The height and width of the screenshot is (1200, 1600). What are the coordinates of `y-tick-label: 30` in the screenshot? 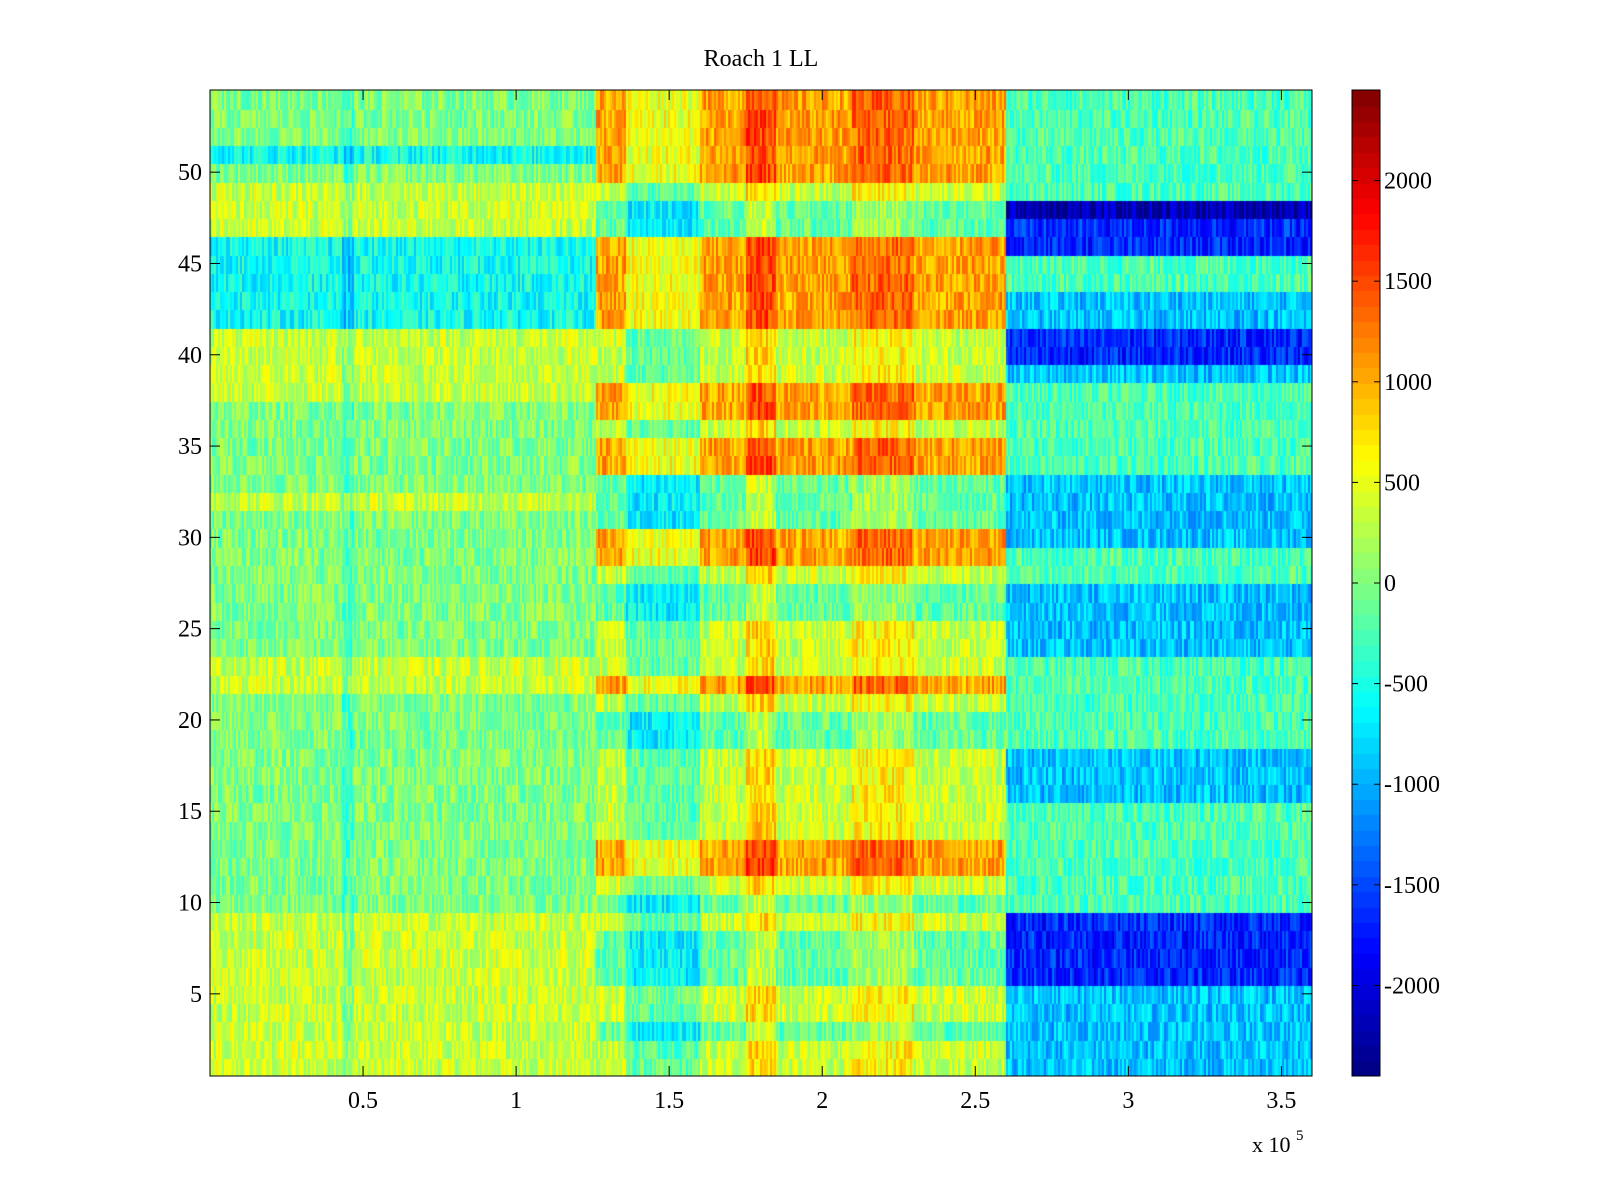 It's located at (190, 538).